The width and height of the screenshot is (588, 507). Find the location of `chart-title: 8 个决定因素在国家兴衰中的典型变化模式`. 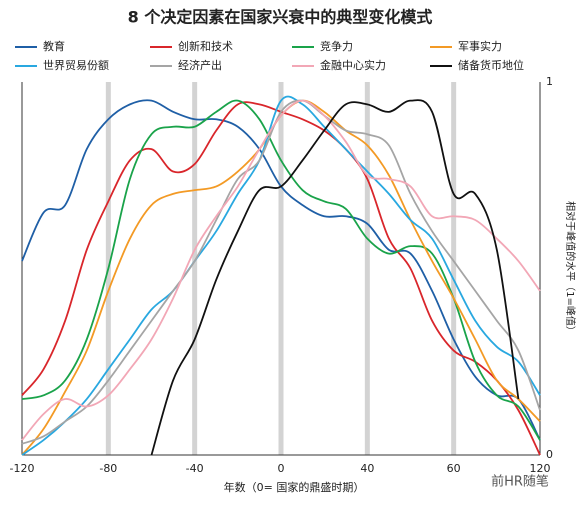

chart-title: 8 个决定因素在国家兴衰中的典型变化模式 is located at coordinates (280, 17).